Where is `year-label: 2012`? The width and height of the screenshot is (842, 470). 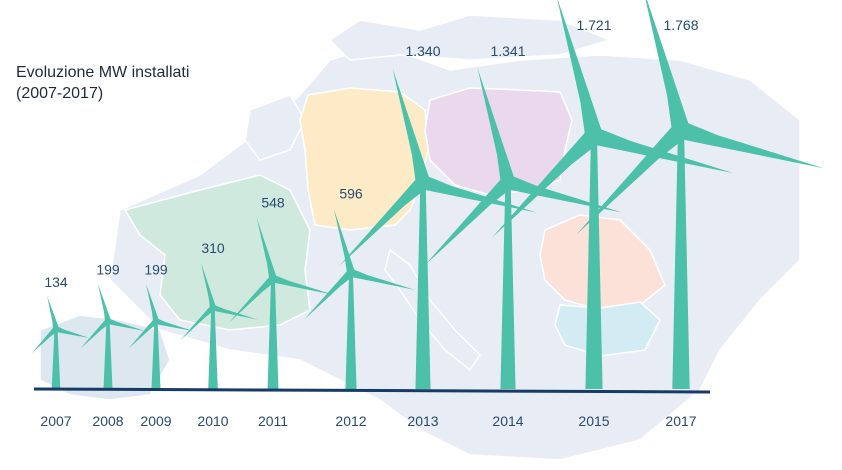 year-label: 2012 is located at coordinates (350, 421).